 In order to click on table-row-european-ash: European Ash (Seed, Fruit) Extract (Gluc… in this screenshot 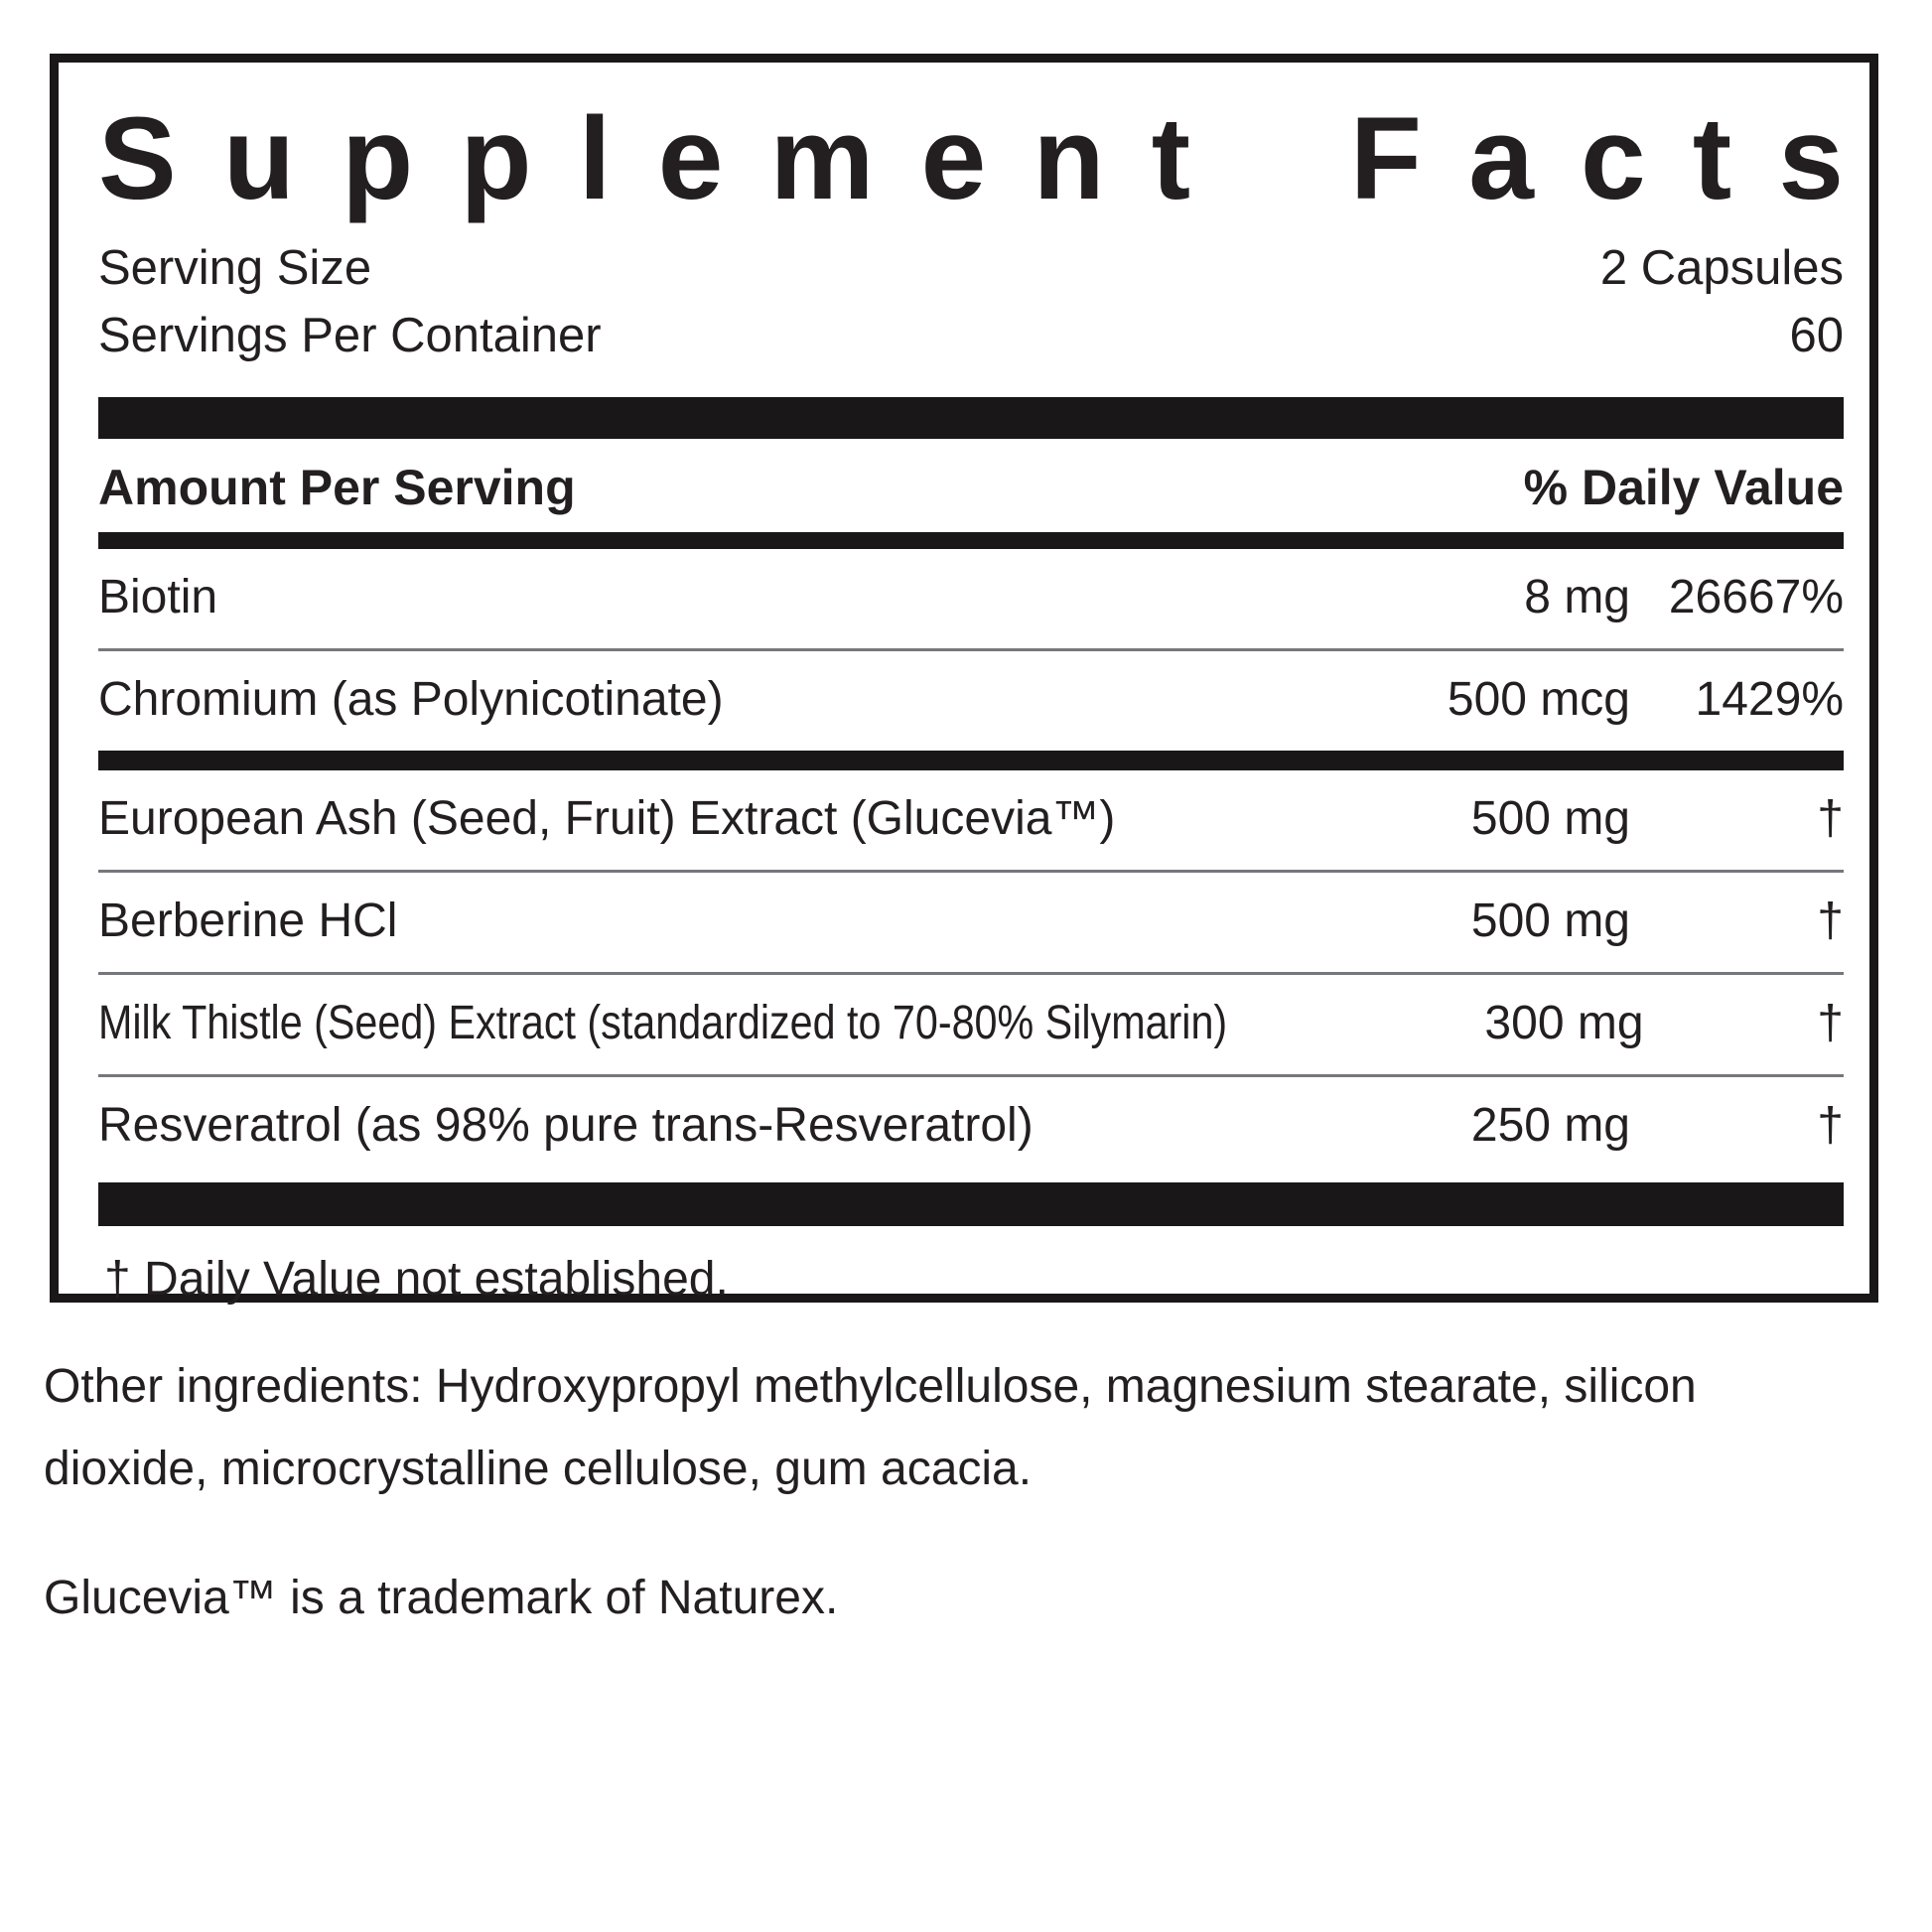, I will do `click(971, 820)`.